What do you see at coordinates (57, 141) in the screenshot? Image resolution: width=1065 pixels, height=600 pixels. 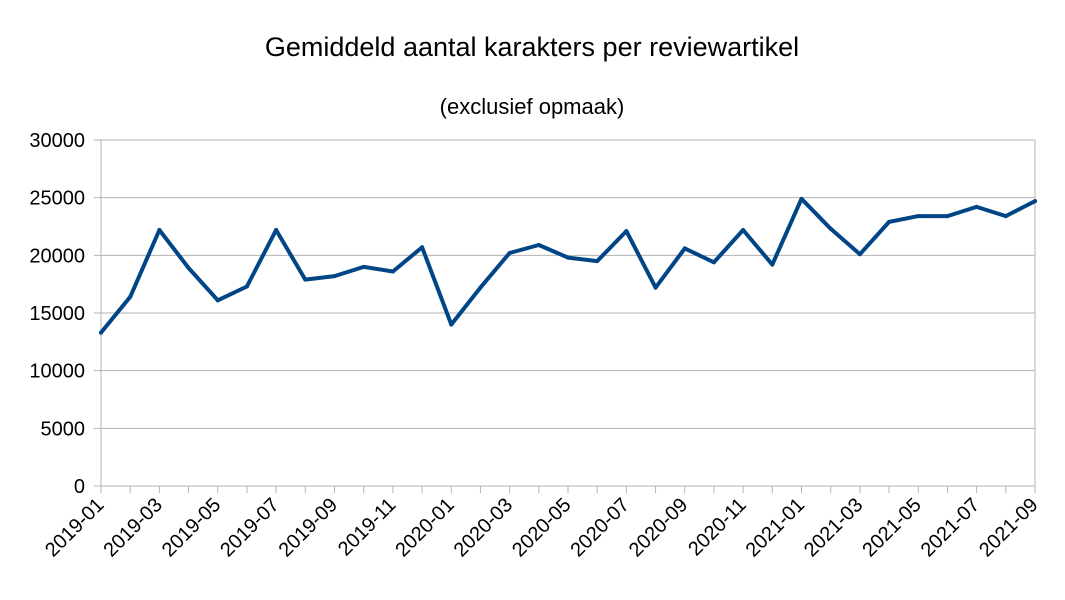 I see `y-tick-label: 30000` at bounding box center [57, 141].